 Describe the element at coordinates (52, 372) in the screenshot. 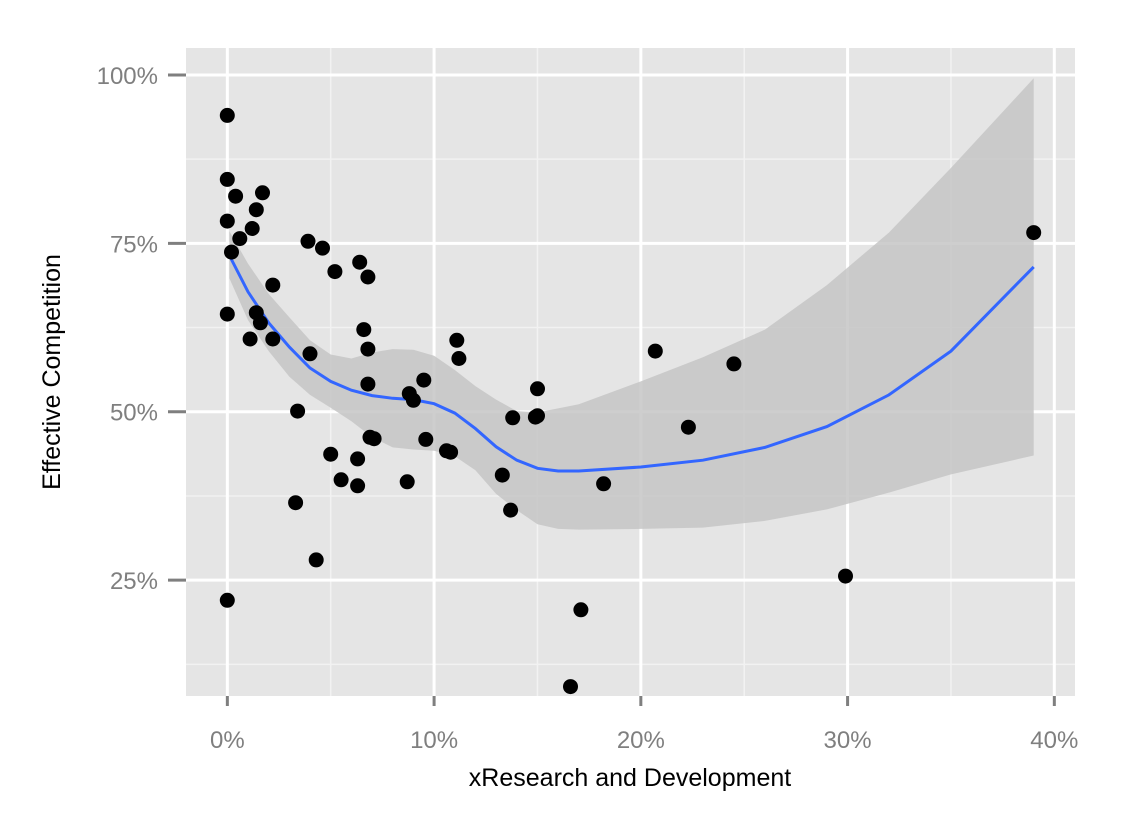

I see `y-axis-title: Effective Competition` at that location.